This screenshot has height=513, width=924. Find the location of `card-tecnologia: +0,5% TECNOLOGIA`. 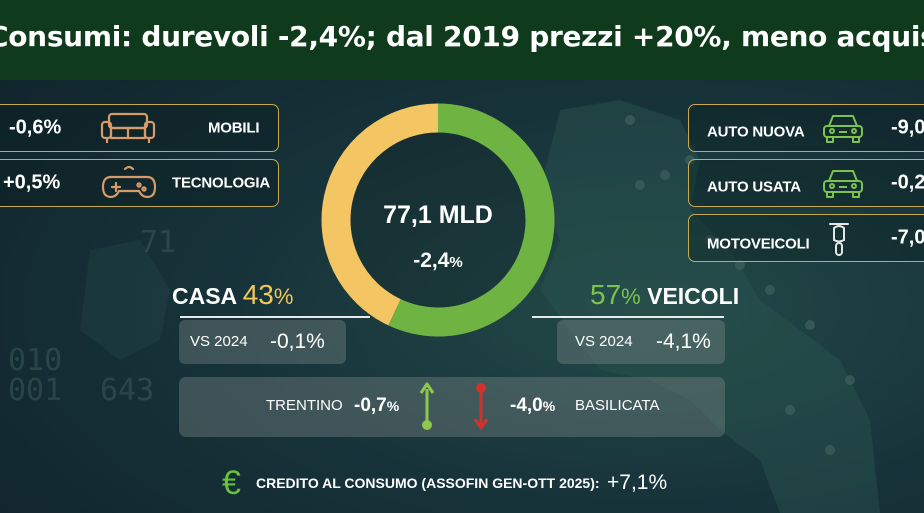

card-tecnologia: +0,5% TECNOLOGIA is located at coordinates (139, 183).